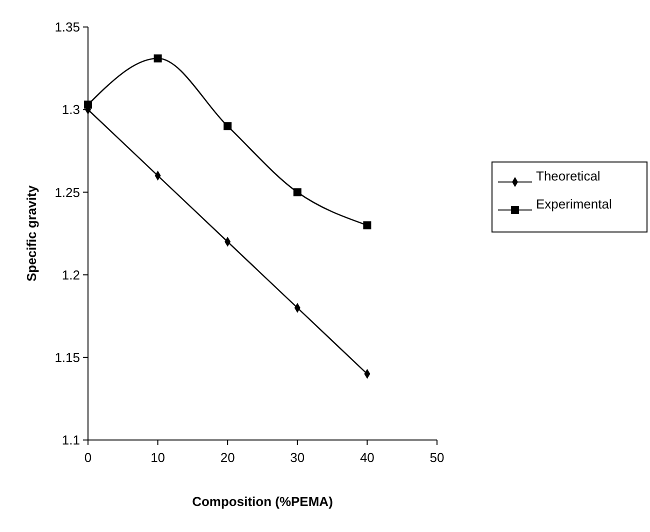  I want to click on y-tick-label: 1.1, so click(71, 440).